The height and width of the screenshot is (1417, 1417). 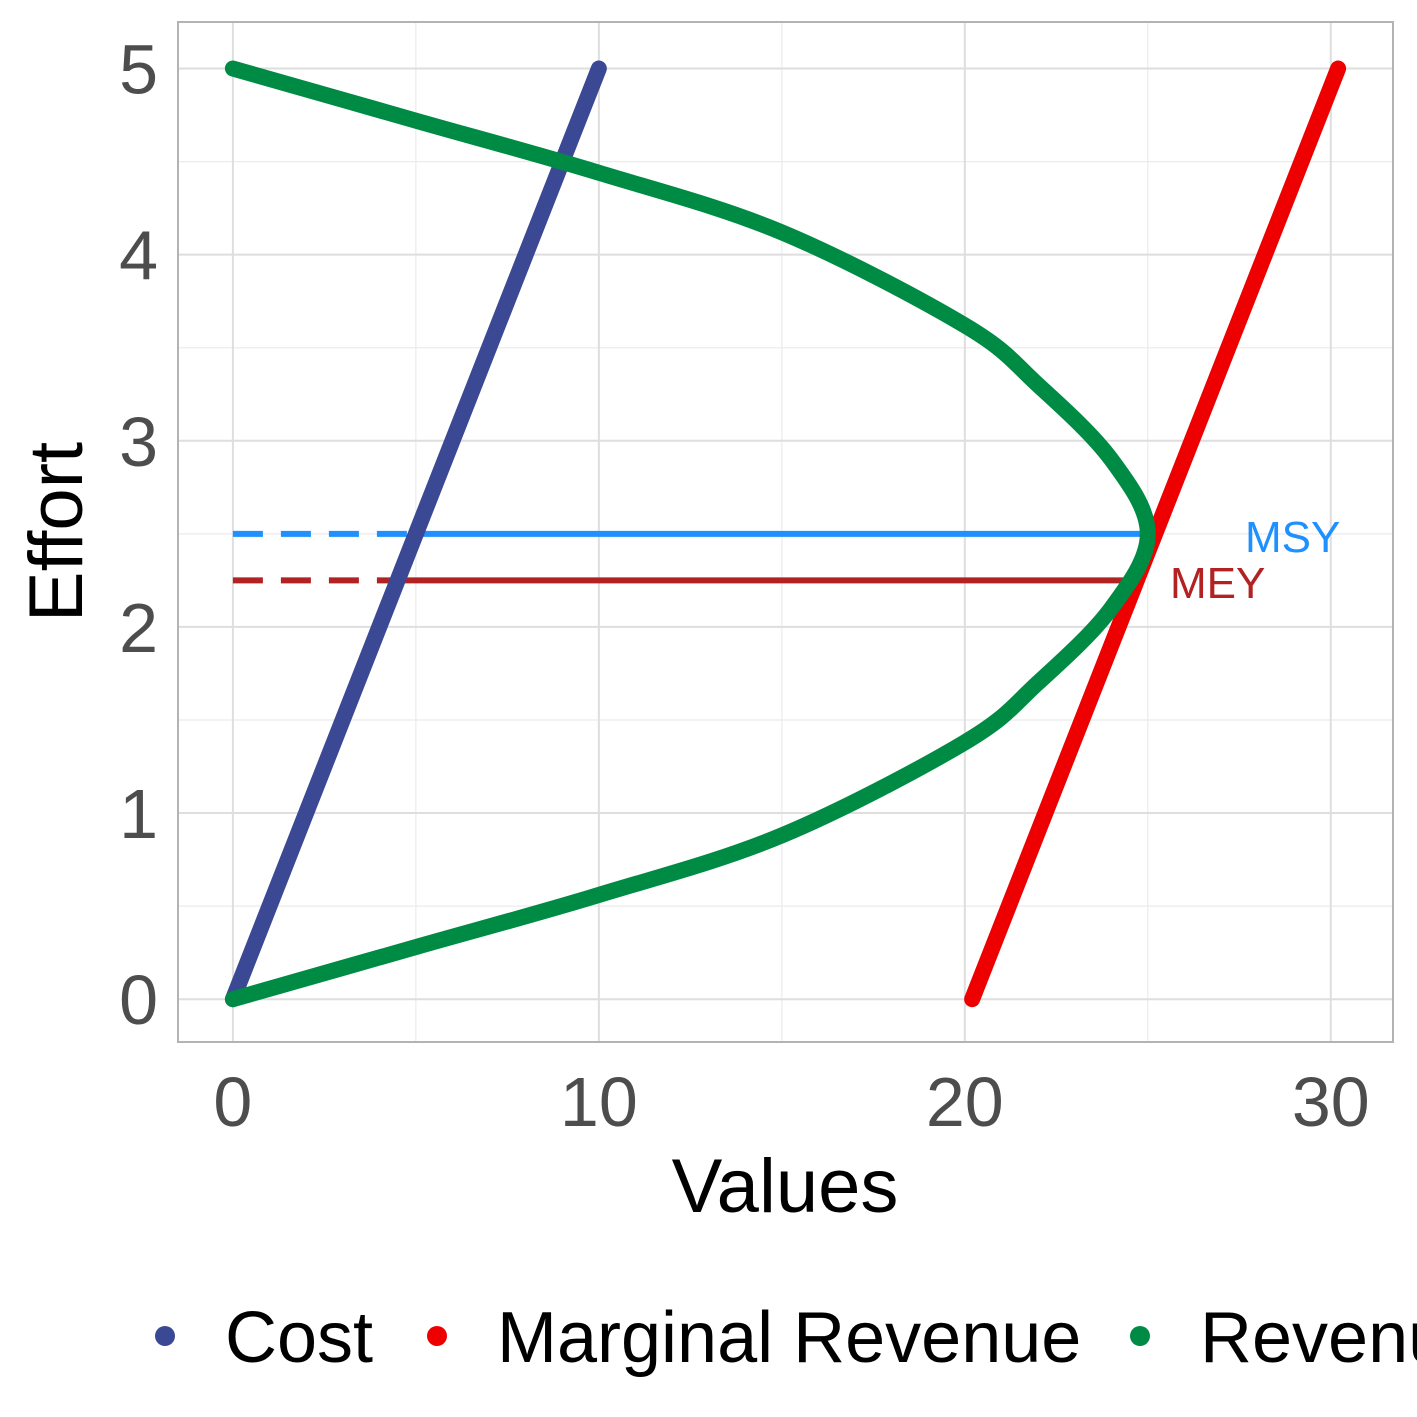 What do you see at coordinates (138, 628) in the screenshot?
I see `y-tick-label: 2` at bounding box center [138, 628].